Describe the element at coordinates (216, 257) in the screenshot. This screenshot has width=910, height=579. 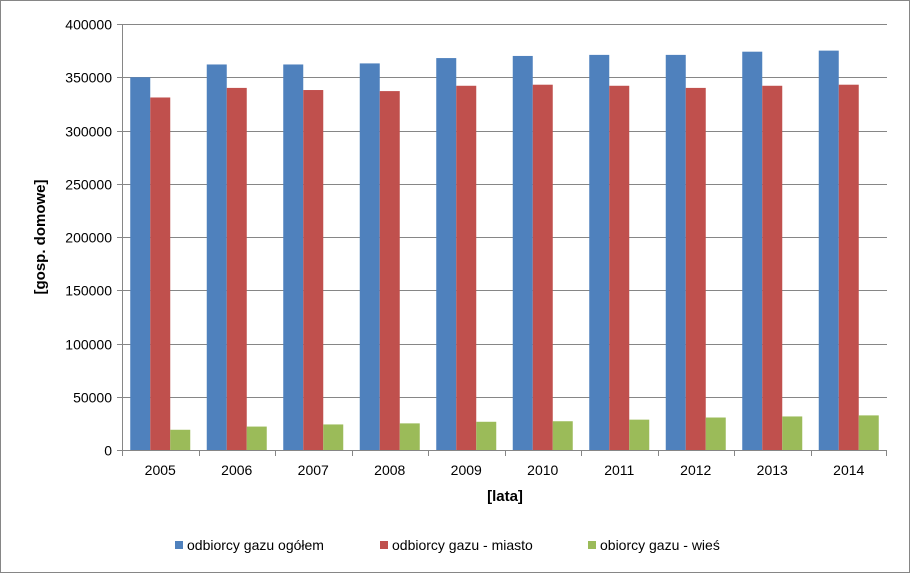
I see `bar-1-2006` at that location.